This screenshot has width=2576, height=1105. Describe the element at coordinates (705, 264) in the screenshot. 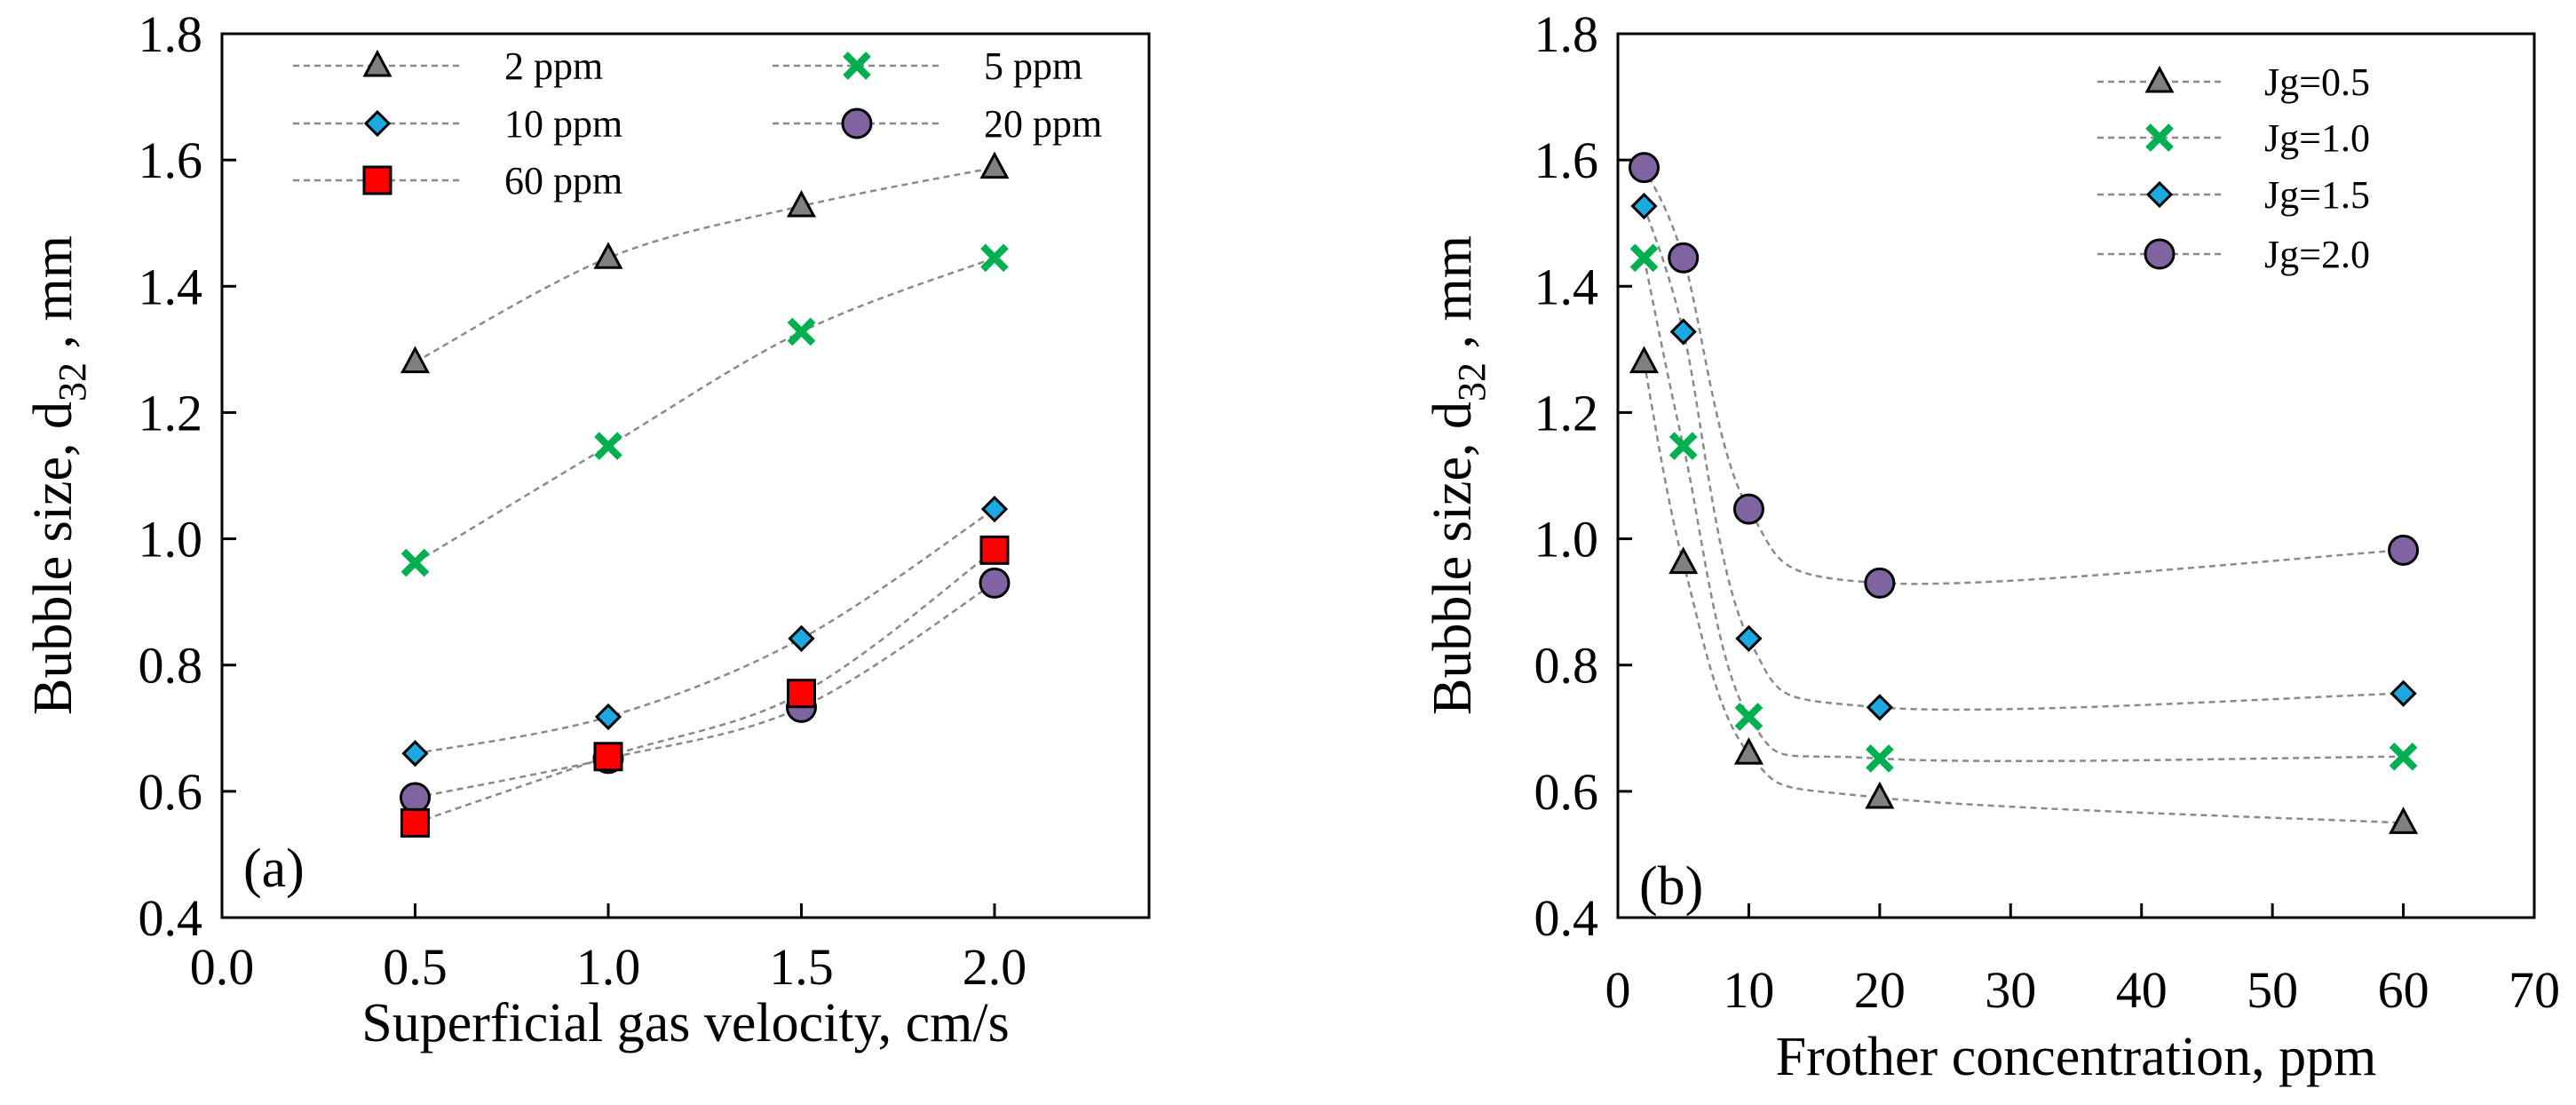

I see `series-line-2-ppm` at that location.